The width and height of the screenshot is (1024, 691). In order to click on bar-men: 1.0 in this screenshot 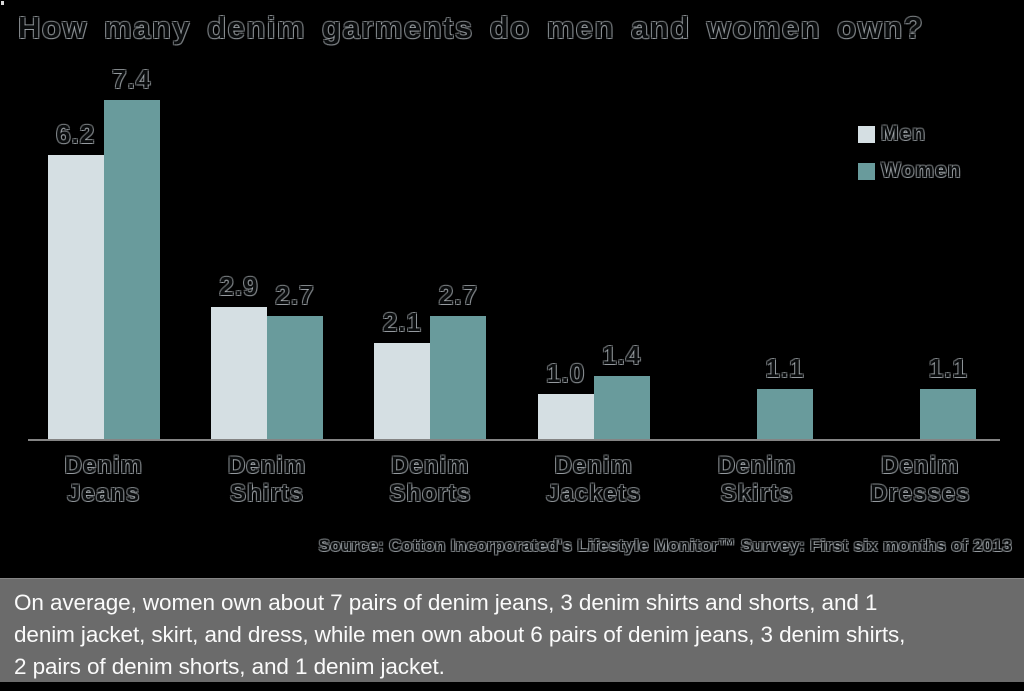, I will do `click(565, 399)`.